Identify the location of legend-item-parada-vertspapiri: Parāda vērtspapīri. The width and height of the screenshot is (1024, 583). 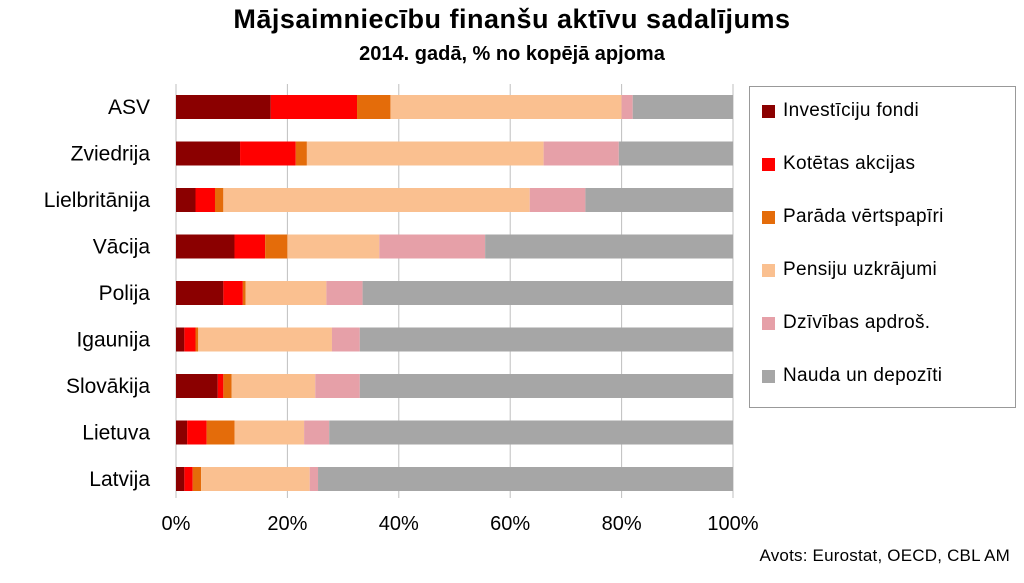
(853, 217).